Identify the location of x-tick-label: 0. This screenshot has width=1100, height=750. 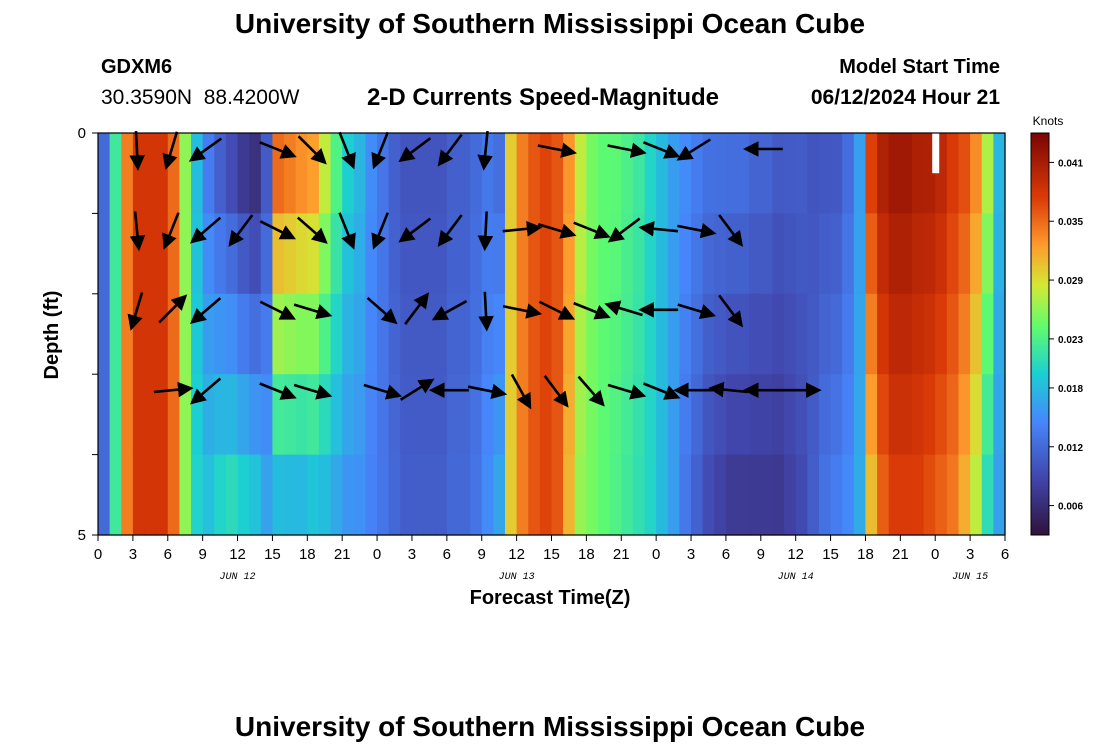
(656, 554).